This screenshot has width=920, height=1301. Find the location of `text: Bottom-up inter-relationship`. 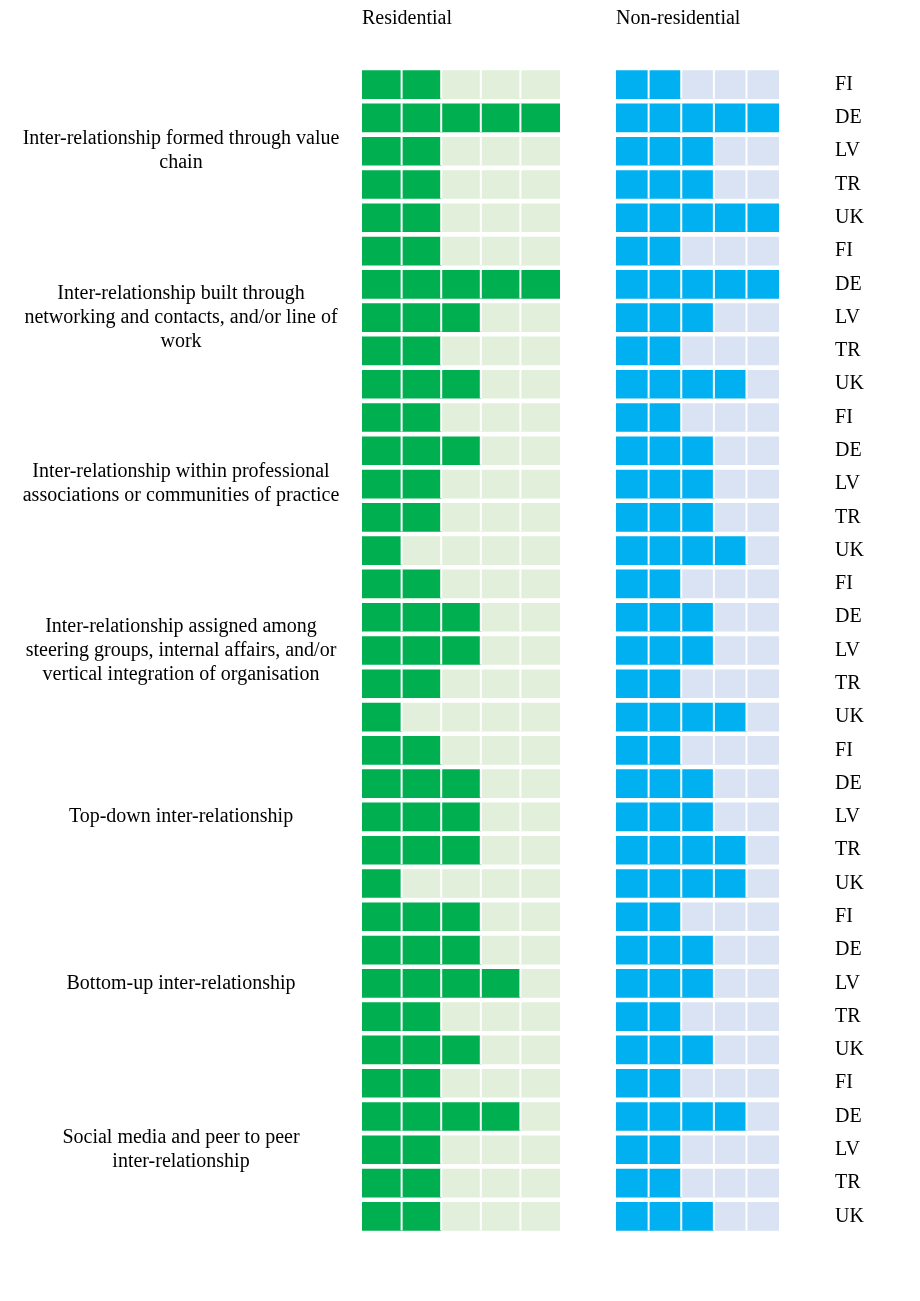

text: Bottom-up inter-relationship is located at coordinates (181, 982).